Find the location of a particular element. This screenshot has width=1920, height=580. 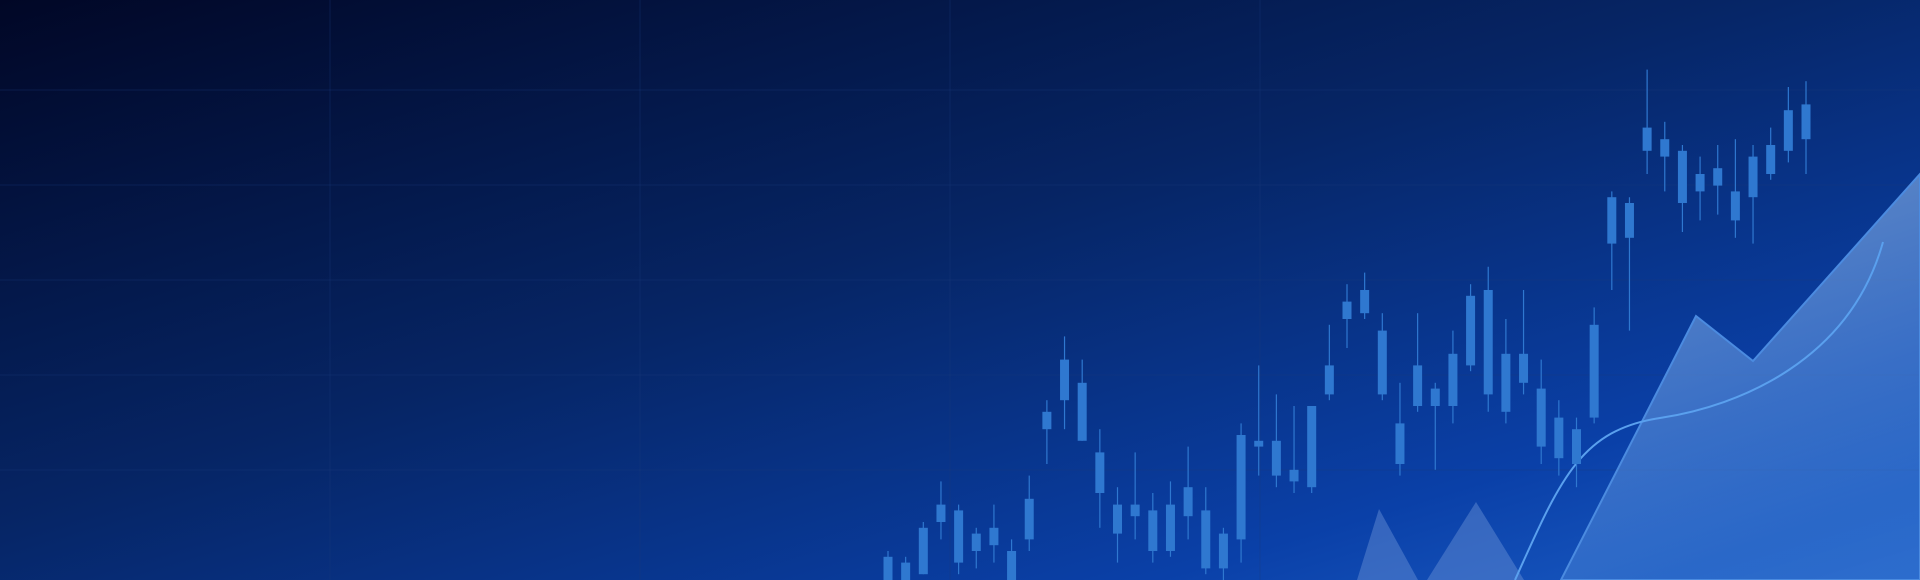

mountain-area is located at coordinates (1739, 376).